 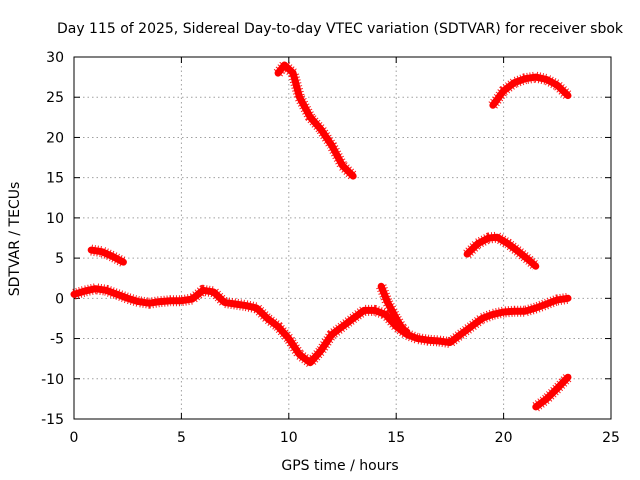 What do you see at coordinates (501, 251) in the screenshot?
I see `series-arc-mid-right-noise` at bounding box center [501, 251].